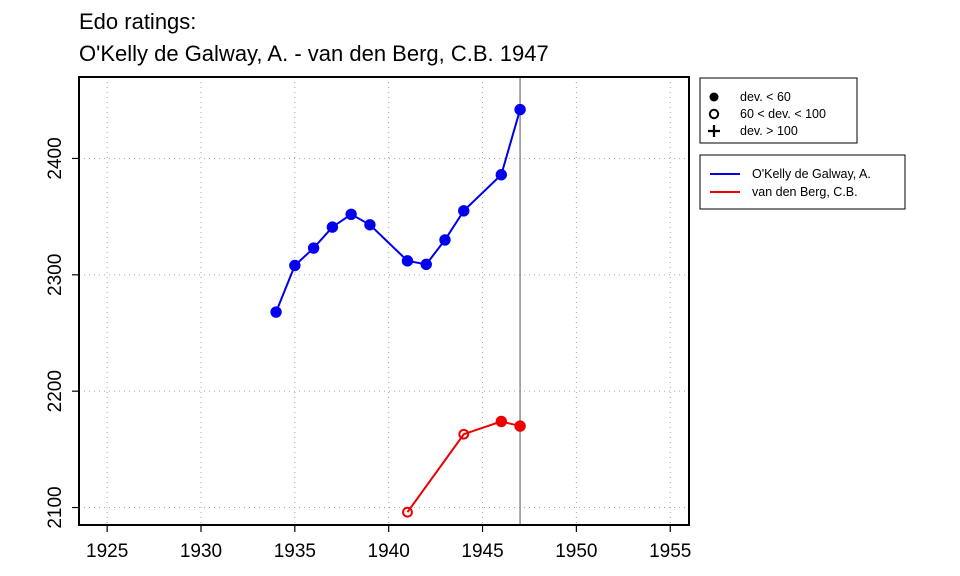 The image size is (960, 576). What do you see at coordinates (769, 131) in the screenshot?
I see `legend-marker-label-3: dev. > 100` at bounding box center [769, 131].